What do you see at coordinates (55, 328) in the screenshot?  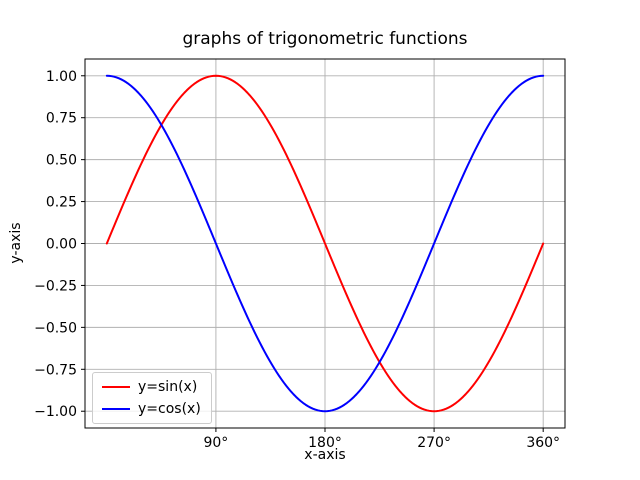 I see `y-tick-label: −0.50` at bounding box center [55, 328].